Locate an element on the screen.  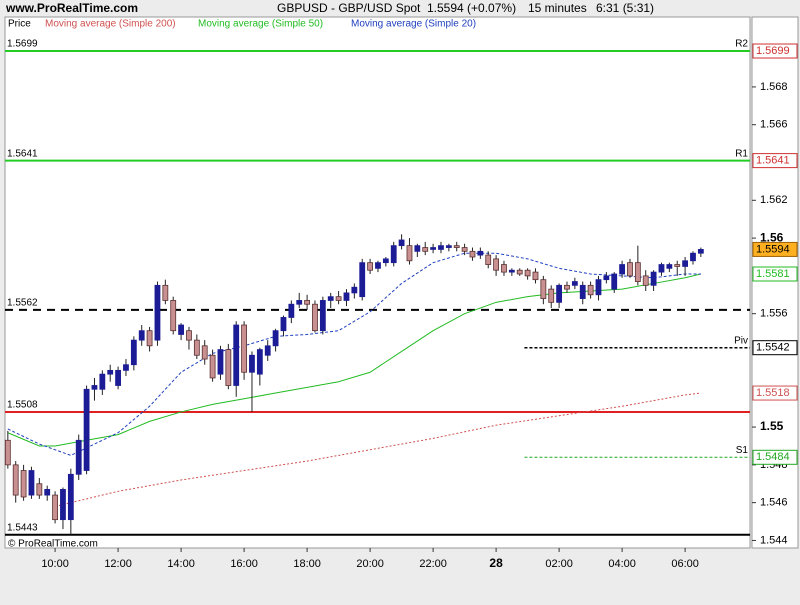
title: GBPUSD - GBP/USD Spot is located at coordinates (349, 8).